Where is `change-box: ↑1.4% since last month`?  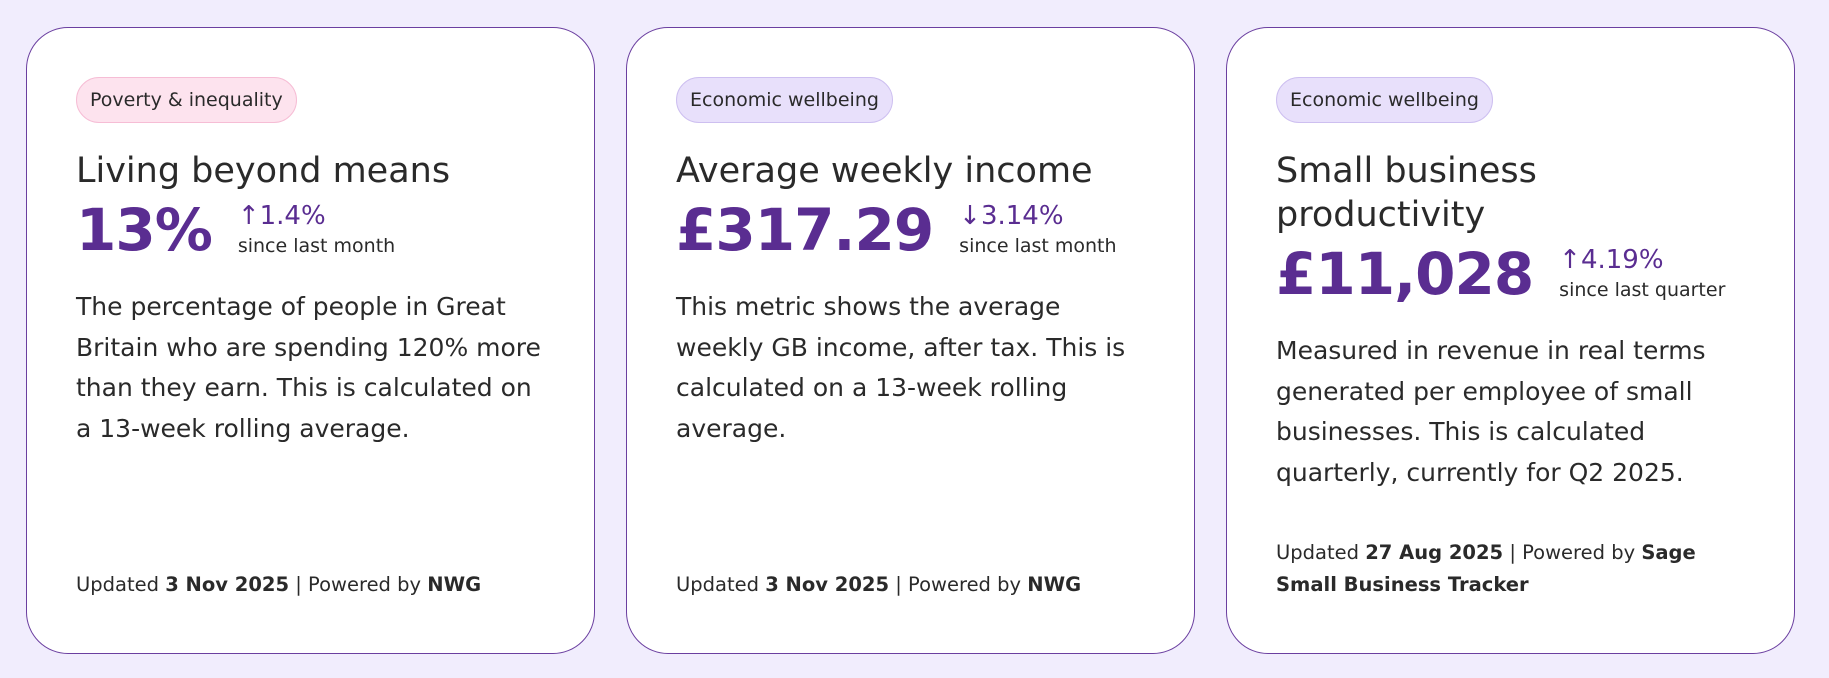 change-box: ↑1.4% since last month is located at coordinates (316, 230).